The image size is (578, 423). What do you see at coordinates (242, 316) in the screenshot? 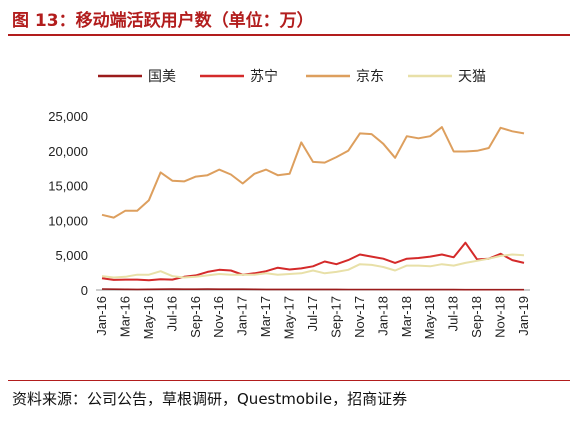
I see `x-tick-label: Jan-17` at bounding box center [242, 316].